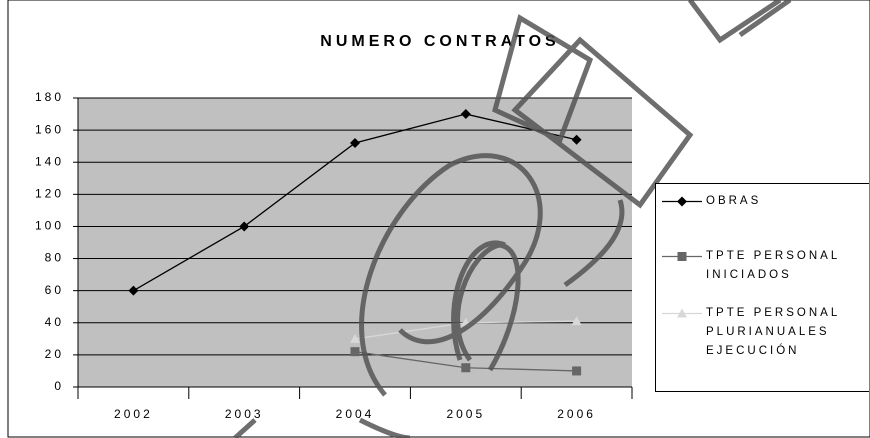 The width and height of the screenshot is (870, 438). What do you see at coordinates (133, 414) in the screenshot?
I see `x-tick-label: 2002` at bounding box center [133, 414].